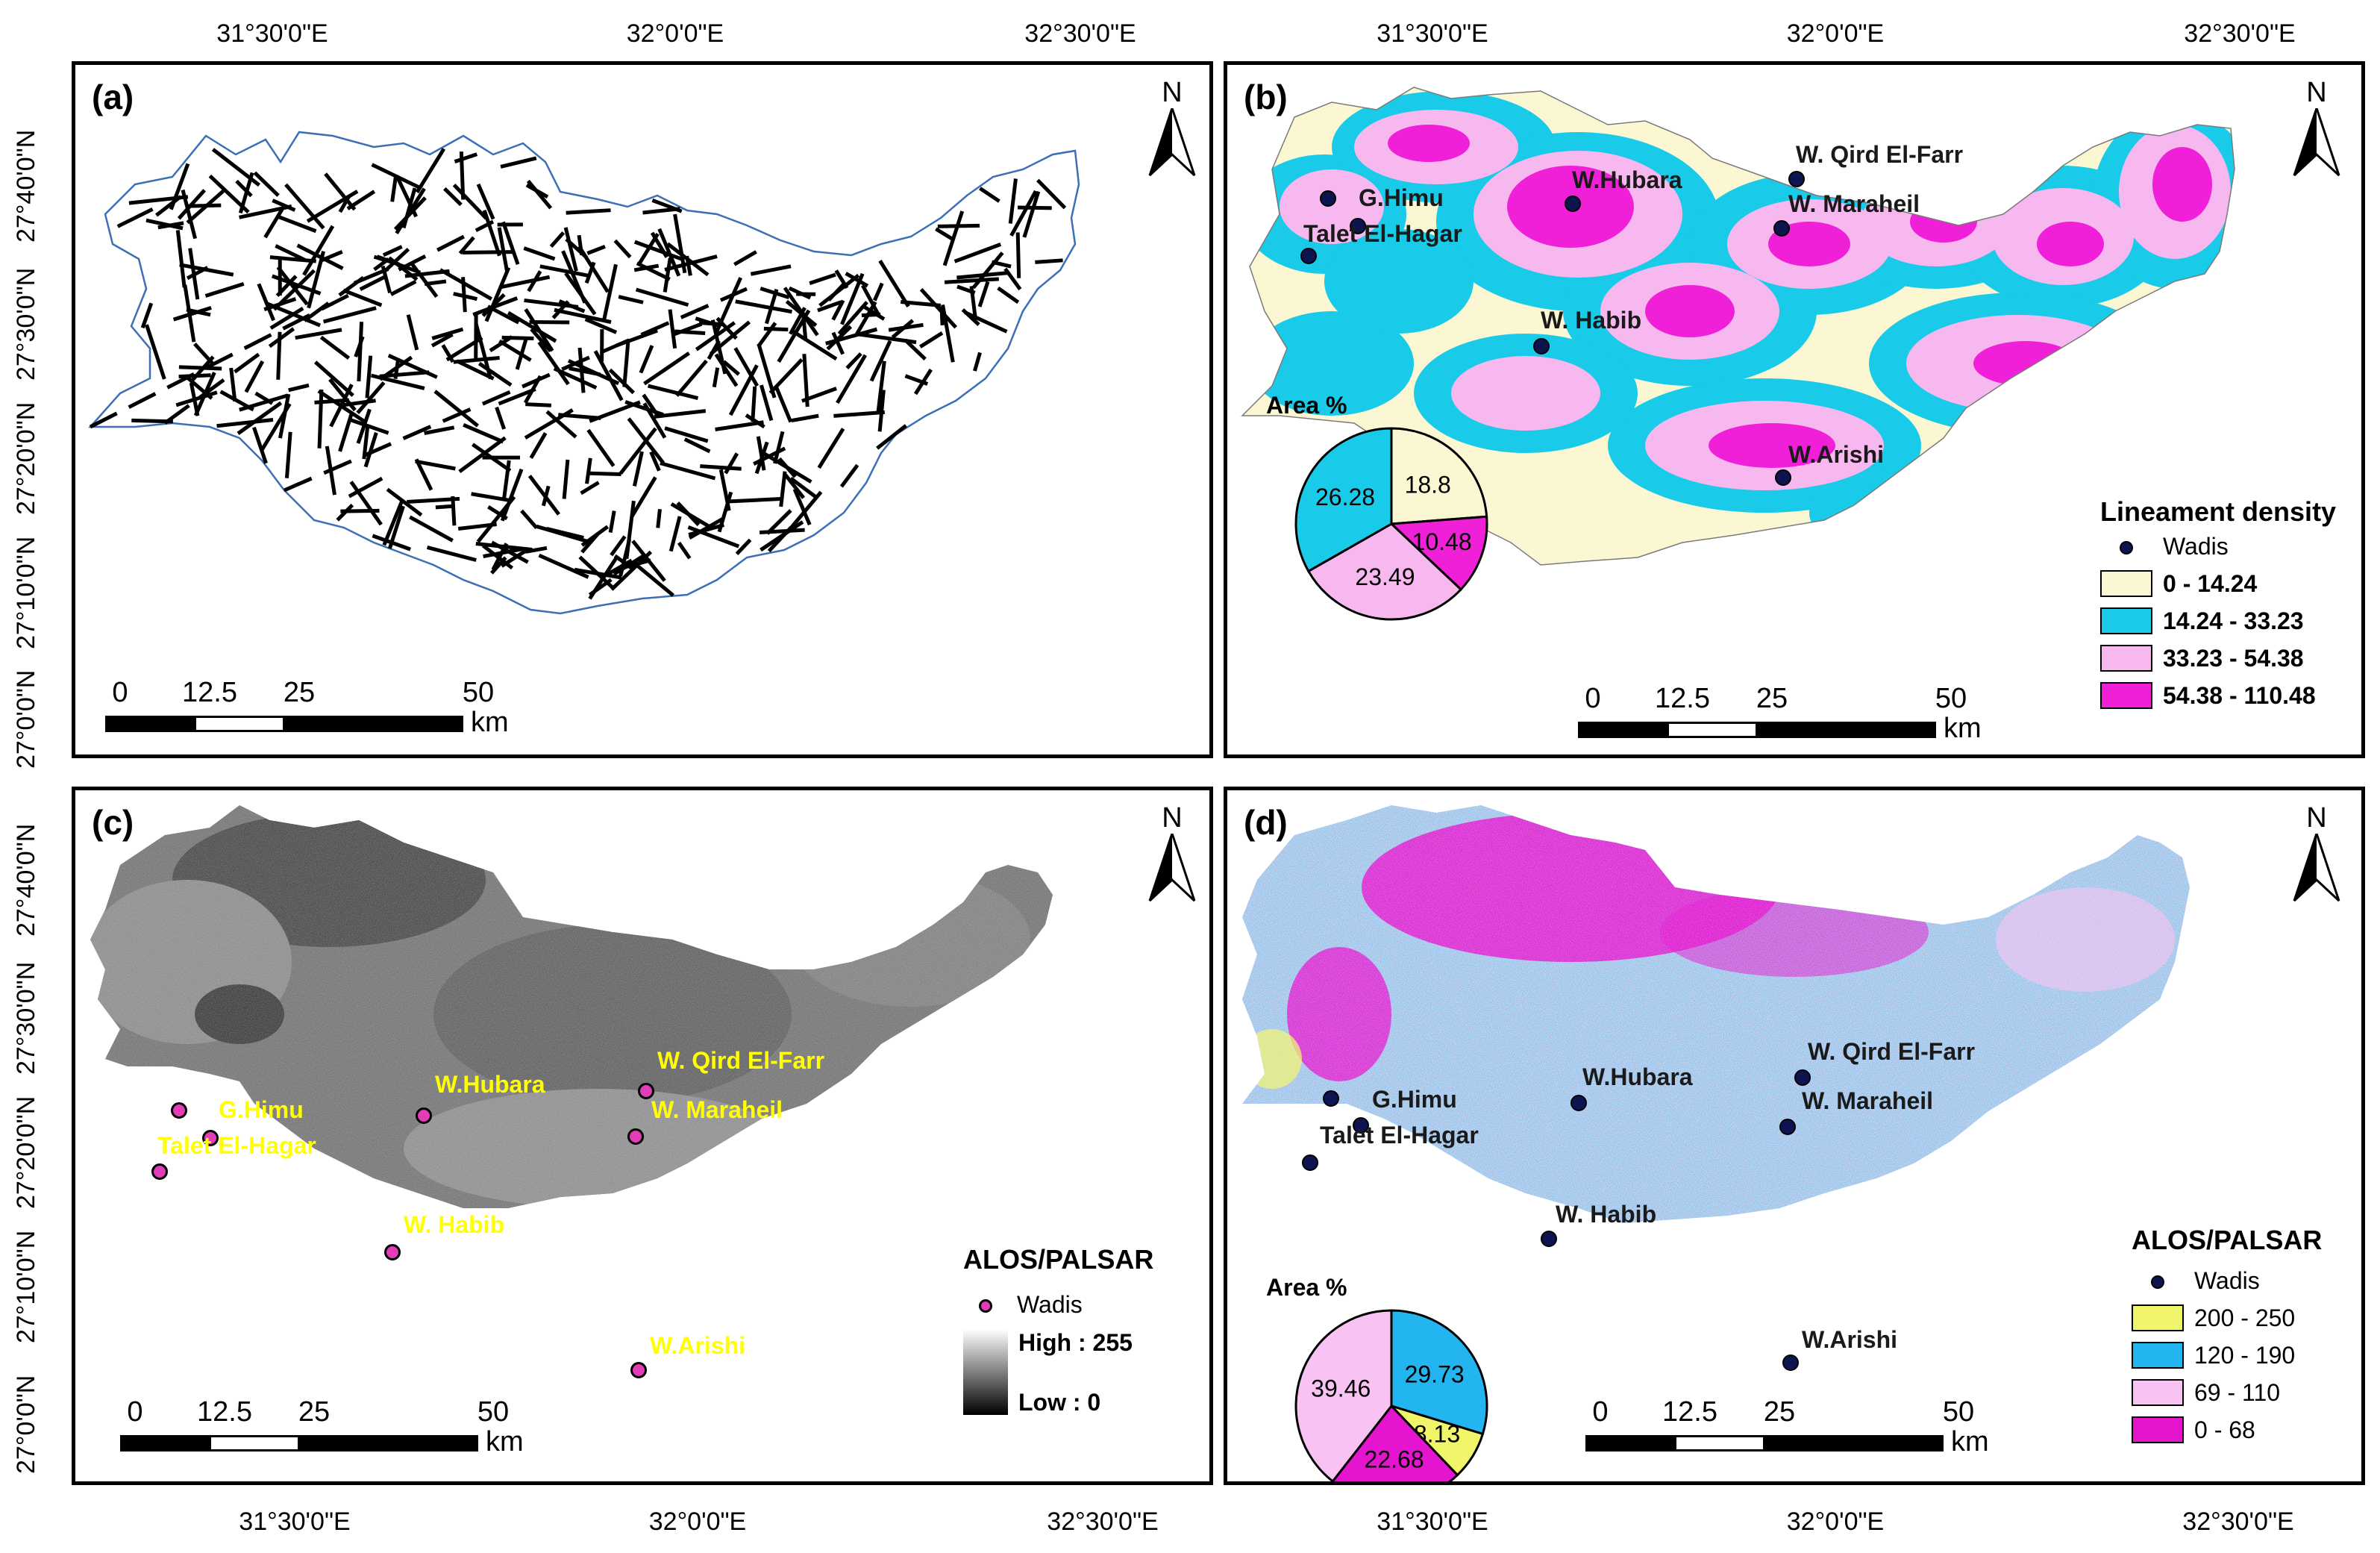 The width and height of the screenshot is (2380, 1553). Describe the element at coordinates (1738, 326) in the screenshot. I see `panel-b-density-raster` at that location.